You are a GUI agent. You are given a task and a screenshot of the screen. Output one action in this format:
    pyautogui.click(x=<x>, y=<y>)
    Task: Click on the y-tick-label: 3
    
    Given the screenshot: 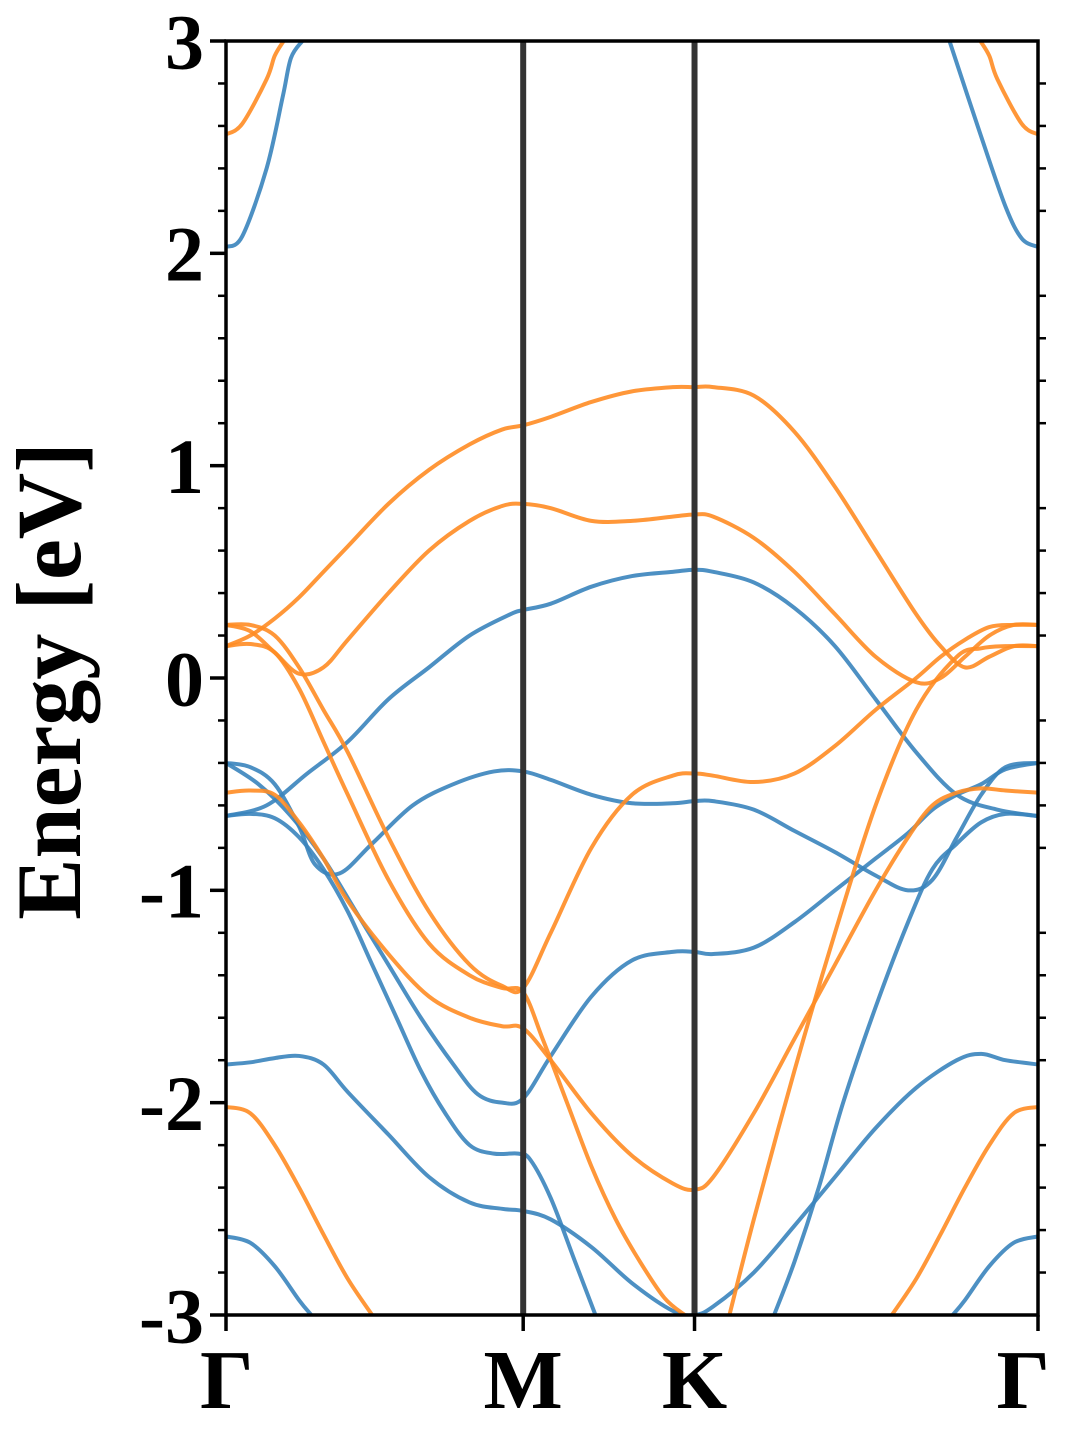 What is the action you would take?
    pyautogui.click(x=184, y=42)
    